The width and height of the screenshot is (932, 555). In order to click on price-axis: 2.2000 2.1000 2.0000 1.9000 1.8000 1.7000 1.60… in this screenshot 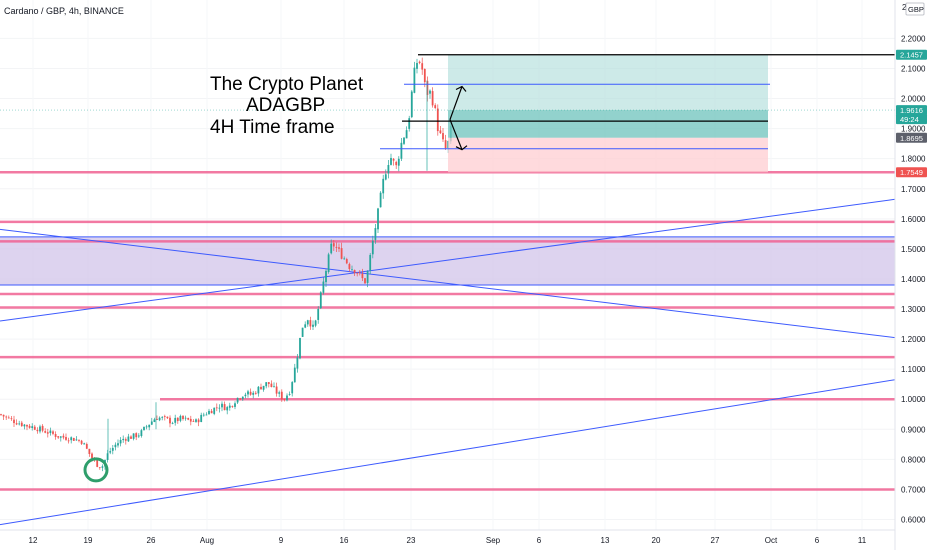, I will do `click(910, 275)`.